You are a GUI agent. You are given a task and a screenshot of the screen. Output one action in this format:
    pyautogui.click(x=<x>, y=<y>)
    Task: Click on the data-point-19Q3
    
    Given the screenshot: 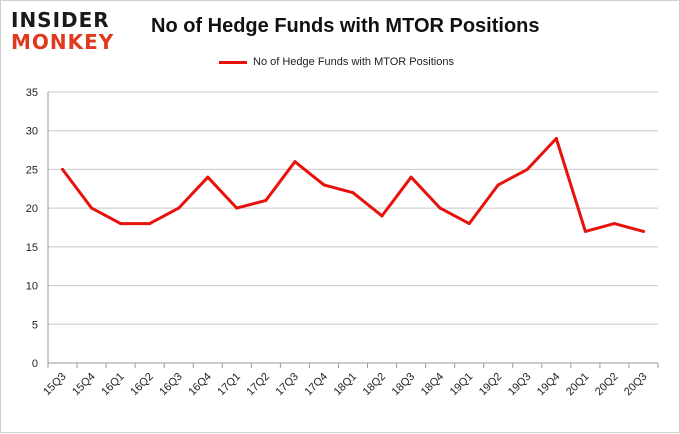 What is the action you would take?
    pyautogui.click(x=527, y=169)
    